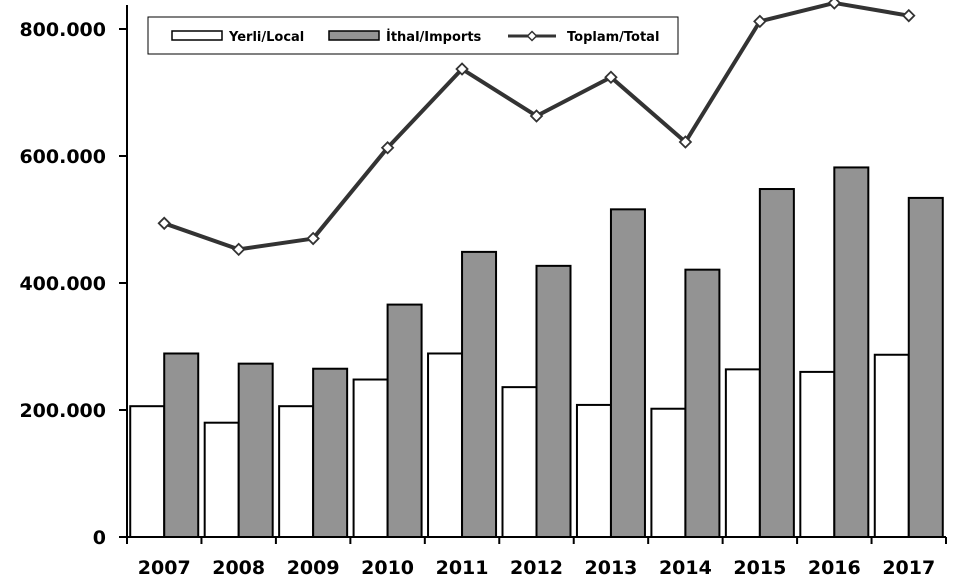  What do you see at coordinates (817, 454) in the screenshot?
I see `bar-local-2016` at bounding box center [817, 454].